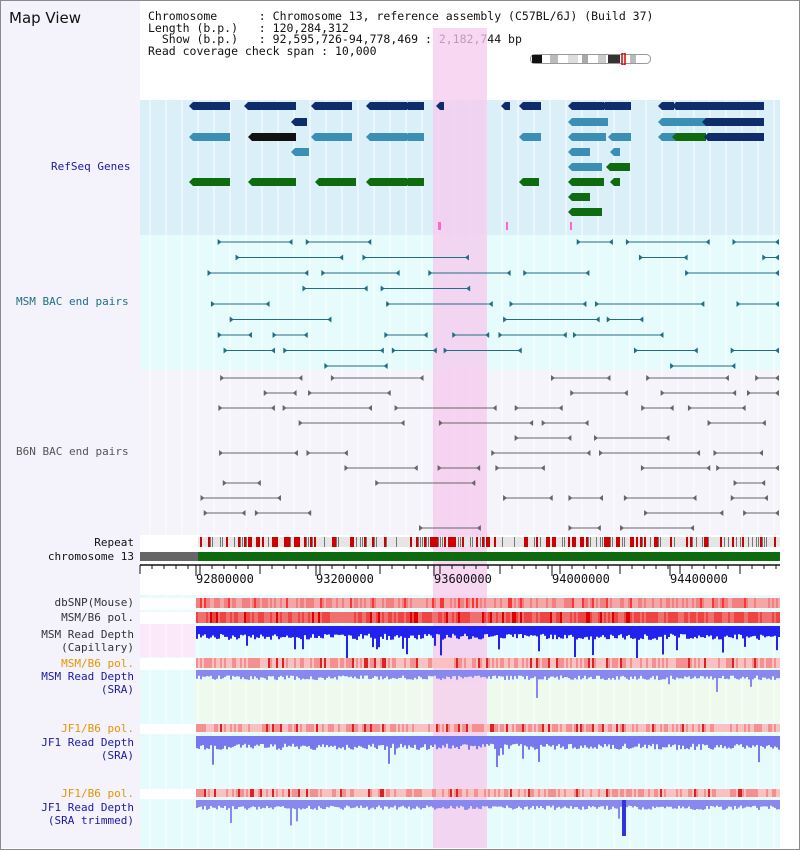 This screenshot has height=850, width=800. Describe the element at coordinates (94, 602) in the screenshot. I see `label-dbsnp: dbSNP(Mouse)` at that location.